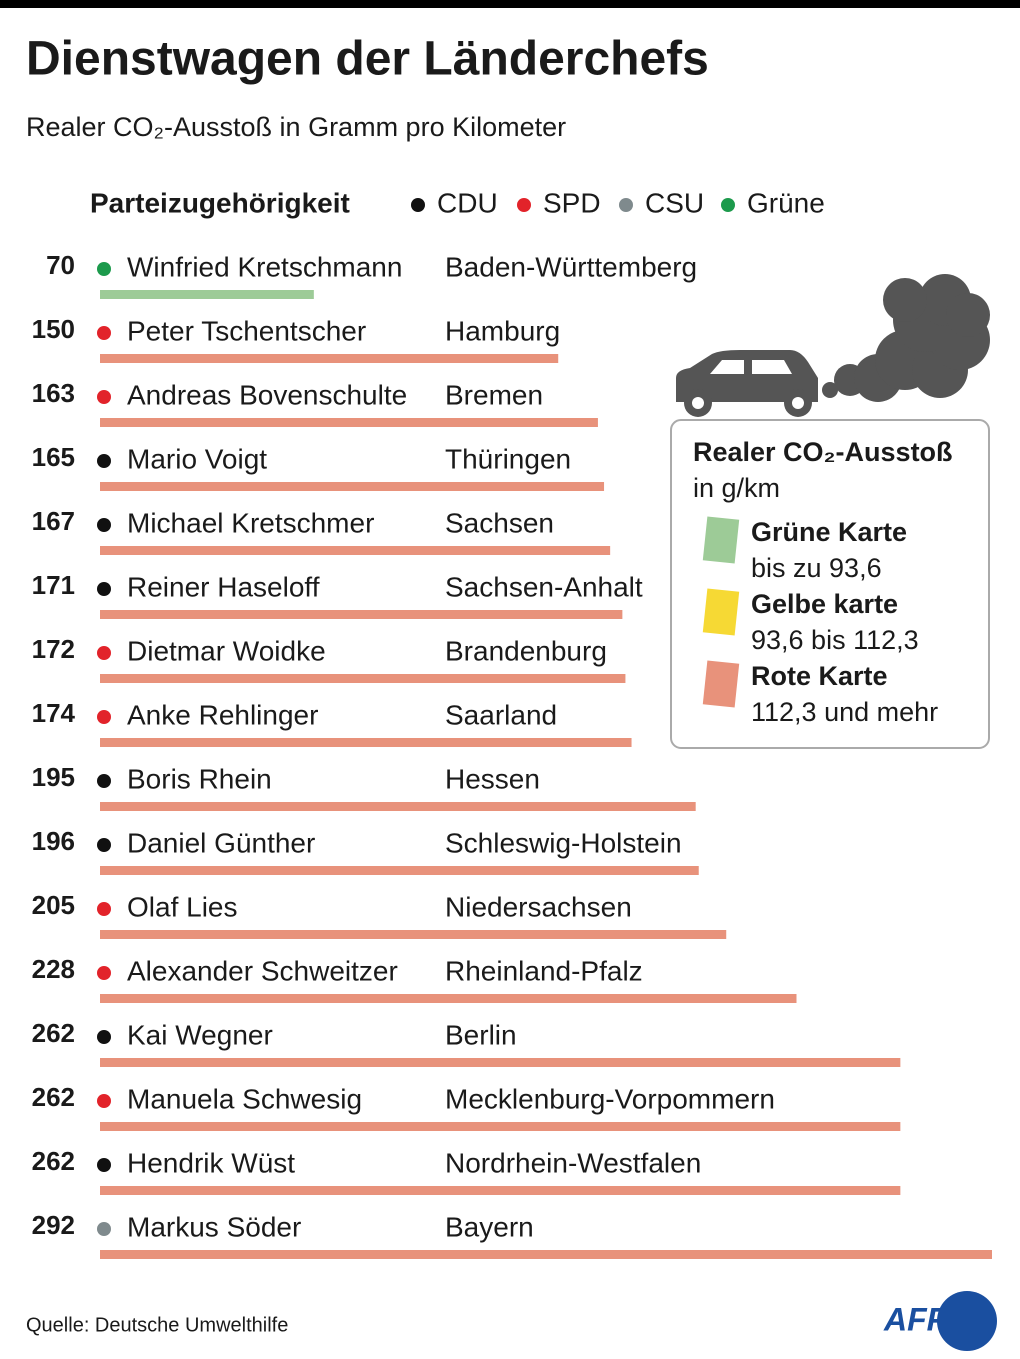  What do you see at coordinates (508, 458) in the screenshot?
I see `state-label: Thüringen` at bounding box center [508, 458].